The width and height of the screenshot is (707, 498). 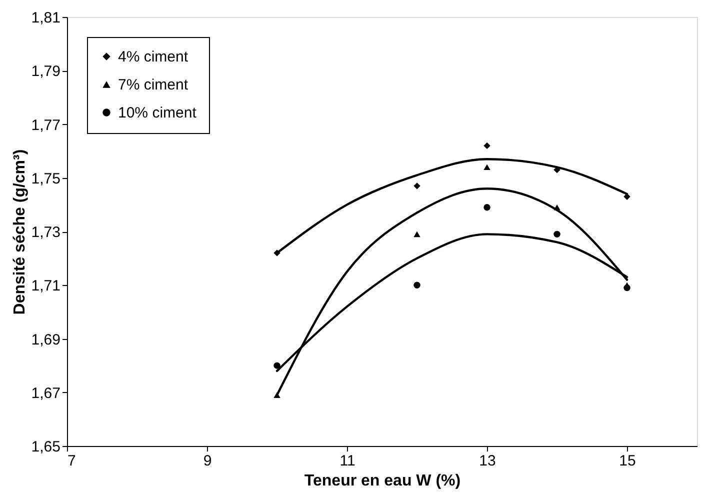 I want to click on x-tick-label: 15, so click(x=627, y=461).